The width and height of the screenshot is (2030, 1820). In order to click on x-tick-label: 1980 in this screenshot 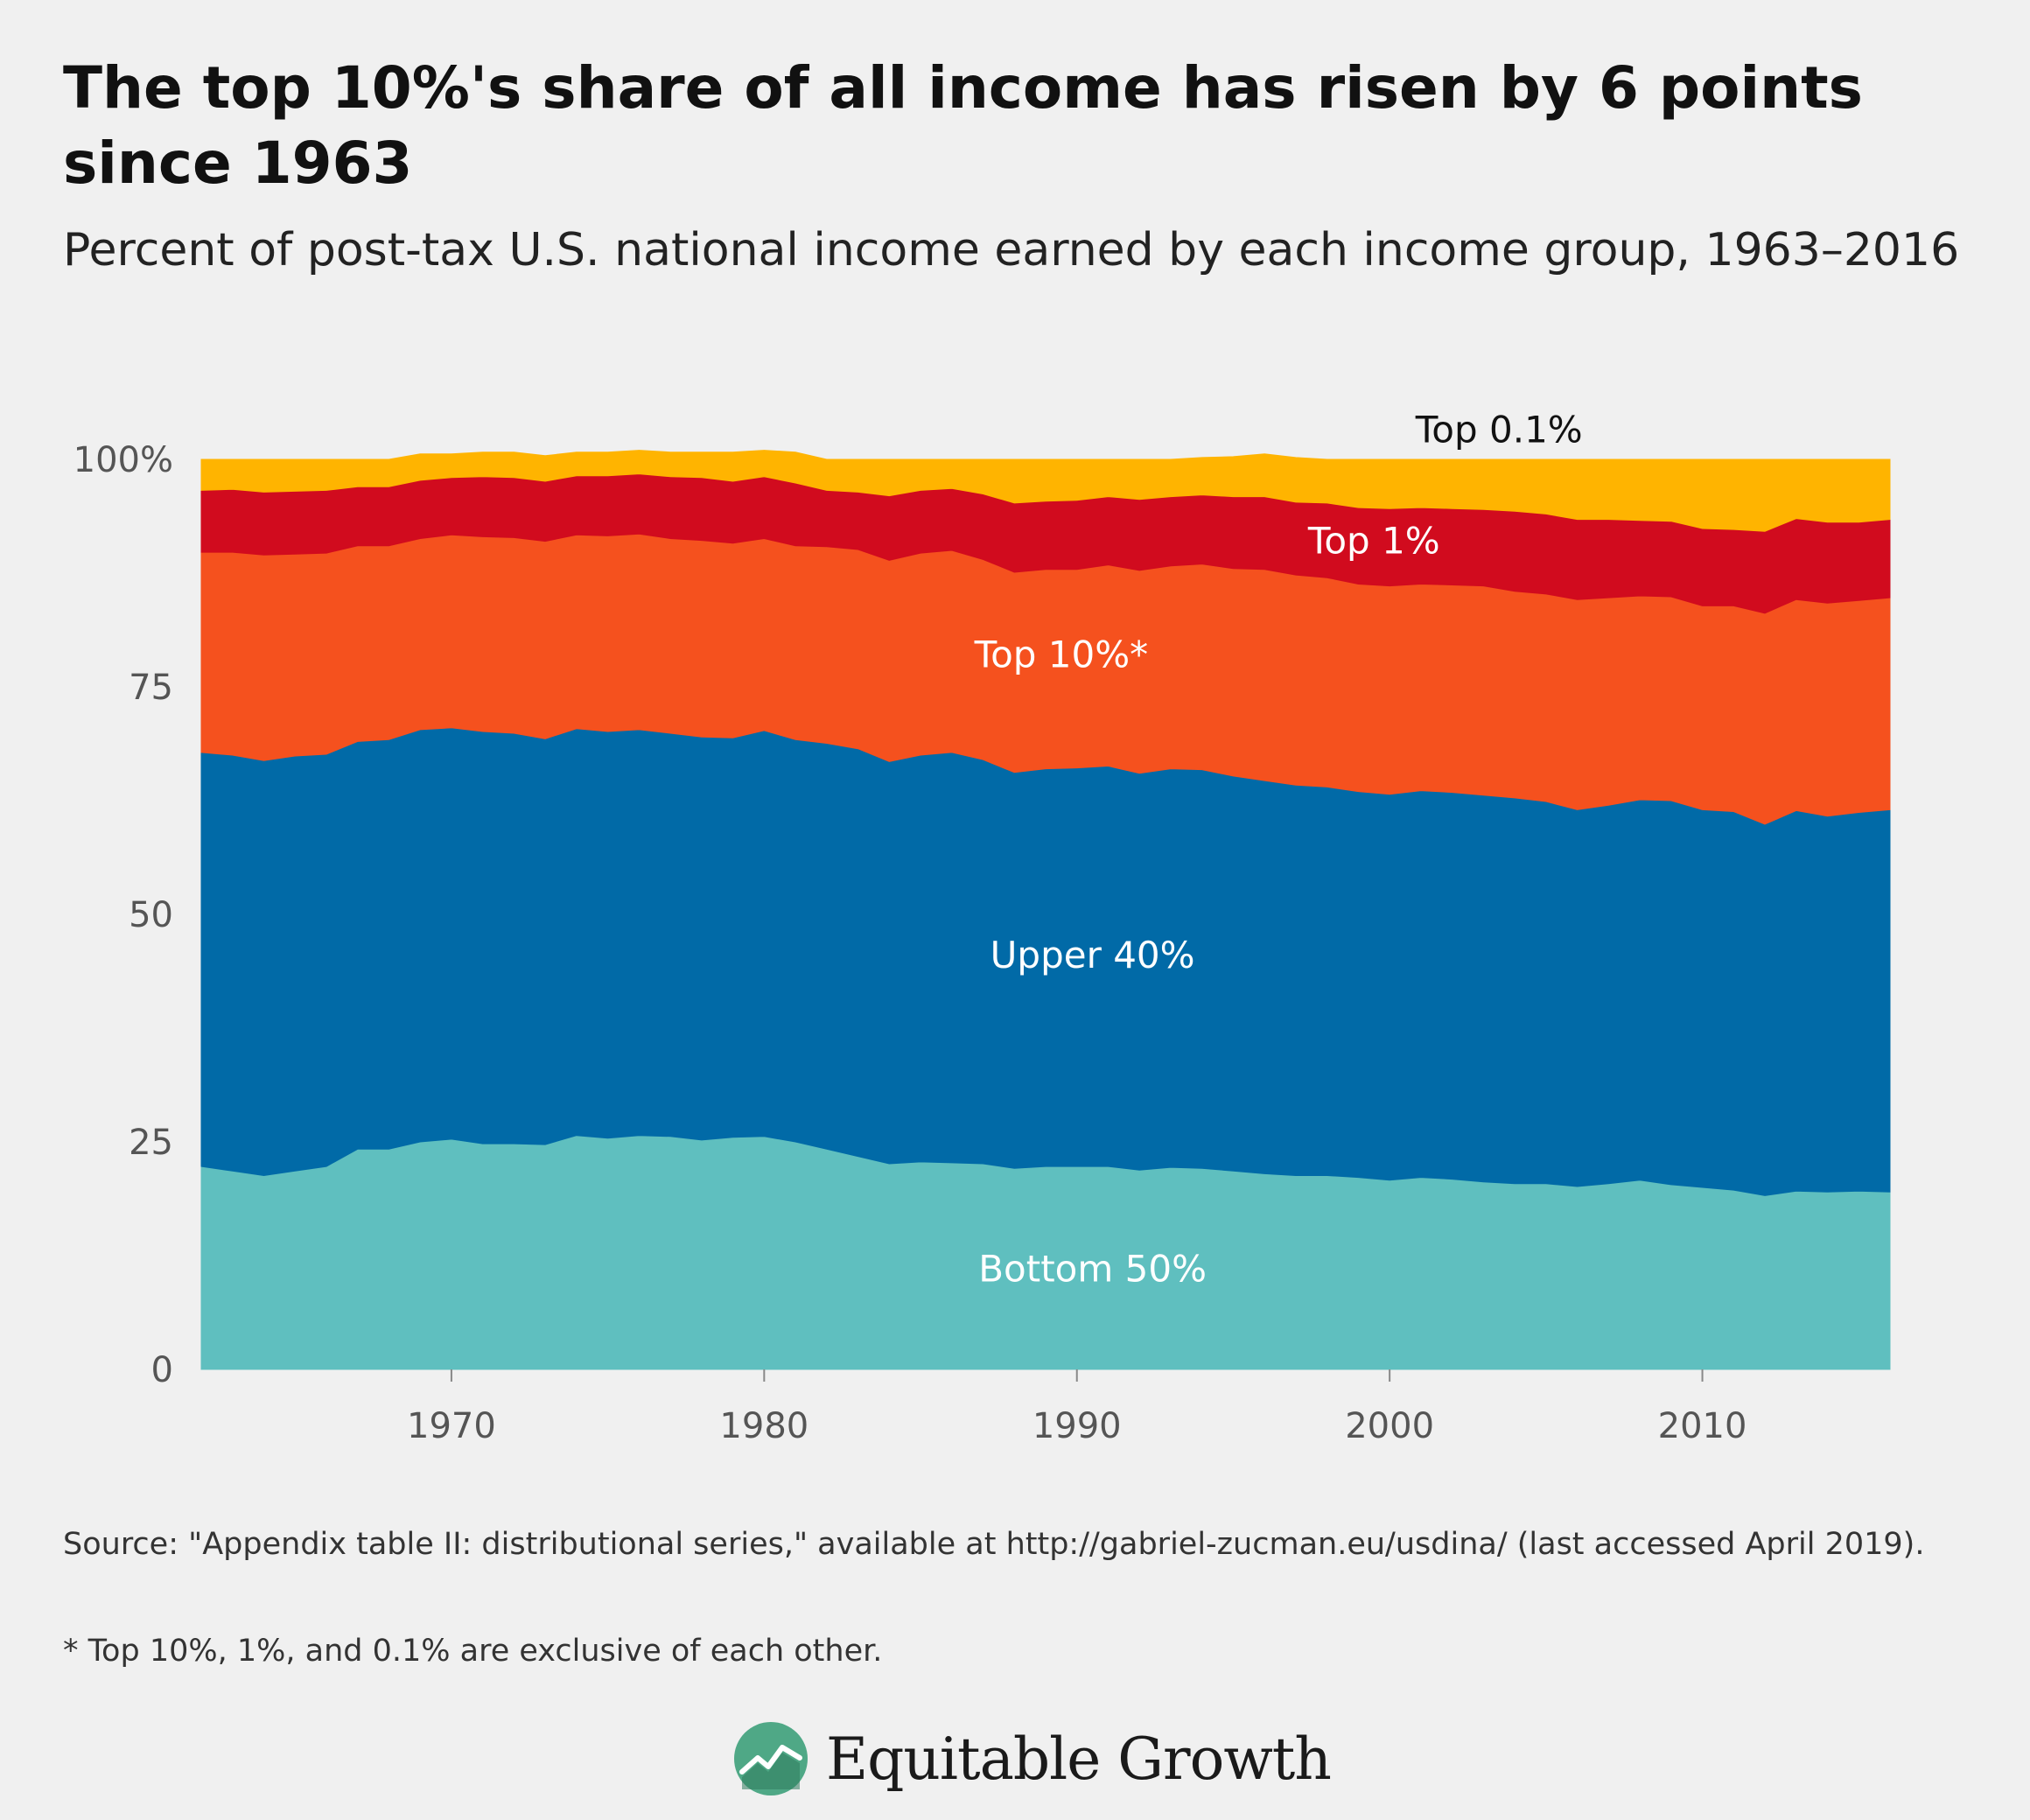, I will do `click(763, 1426)`.